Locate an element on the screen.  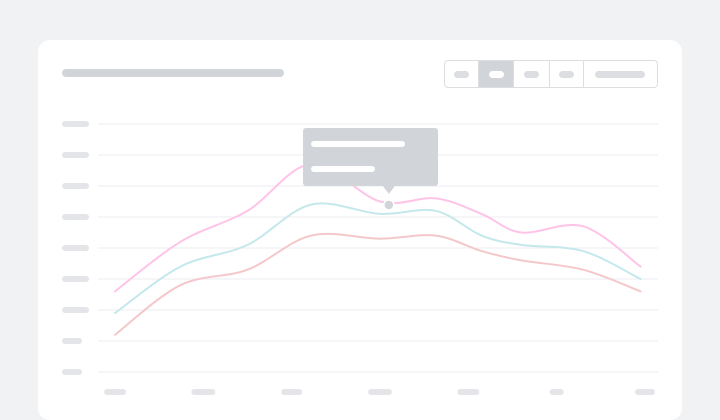
hover-point is located at coordinates (389, 205).